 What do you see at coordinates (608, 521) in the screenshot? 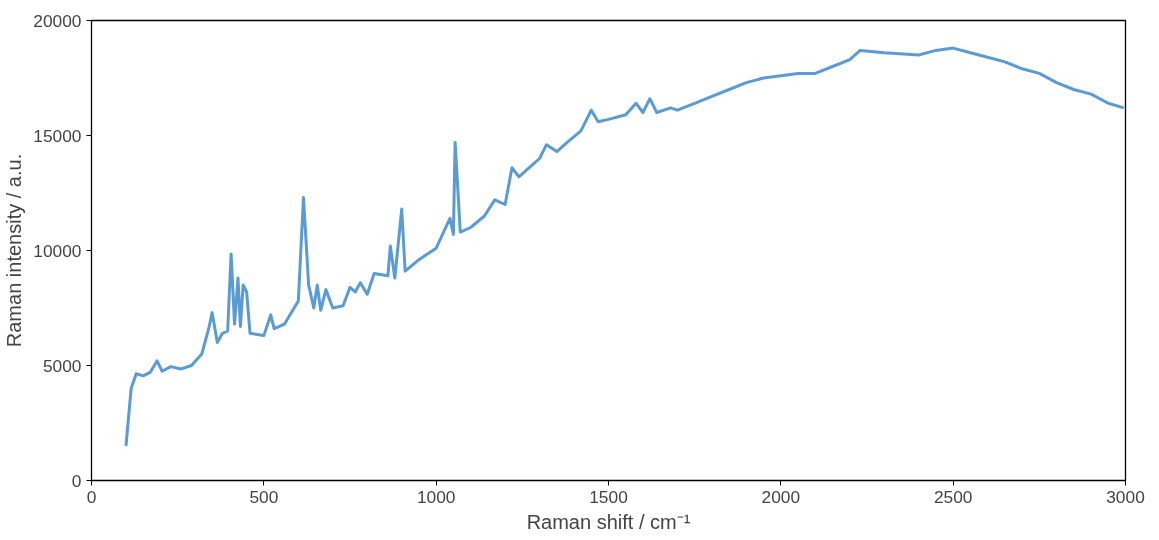
I see `x-axis-title: Raman shift / cm⁻¹` at bounding box center [608, 521].